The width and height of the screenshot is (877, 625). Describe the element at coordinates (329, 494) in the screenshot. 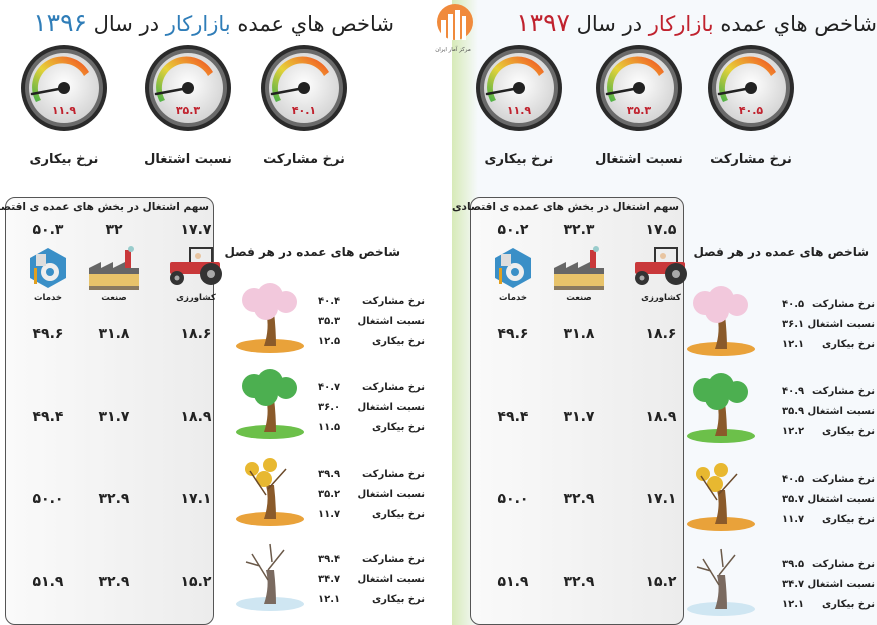

I see `season-indicator-value: ۳۵.۲` at that location.